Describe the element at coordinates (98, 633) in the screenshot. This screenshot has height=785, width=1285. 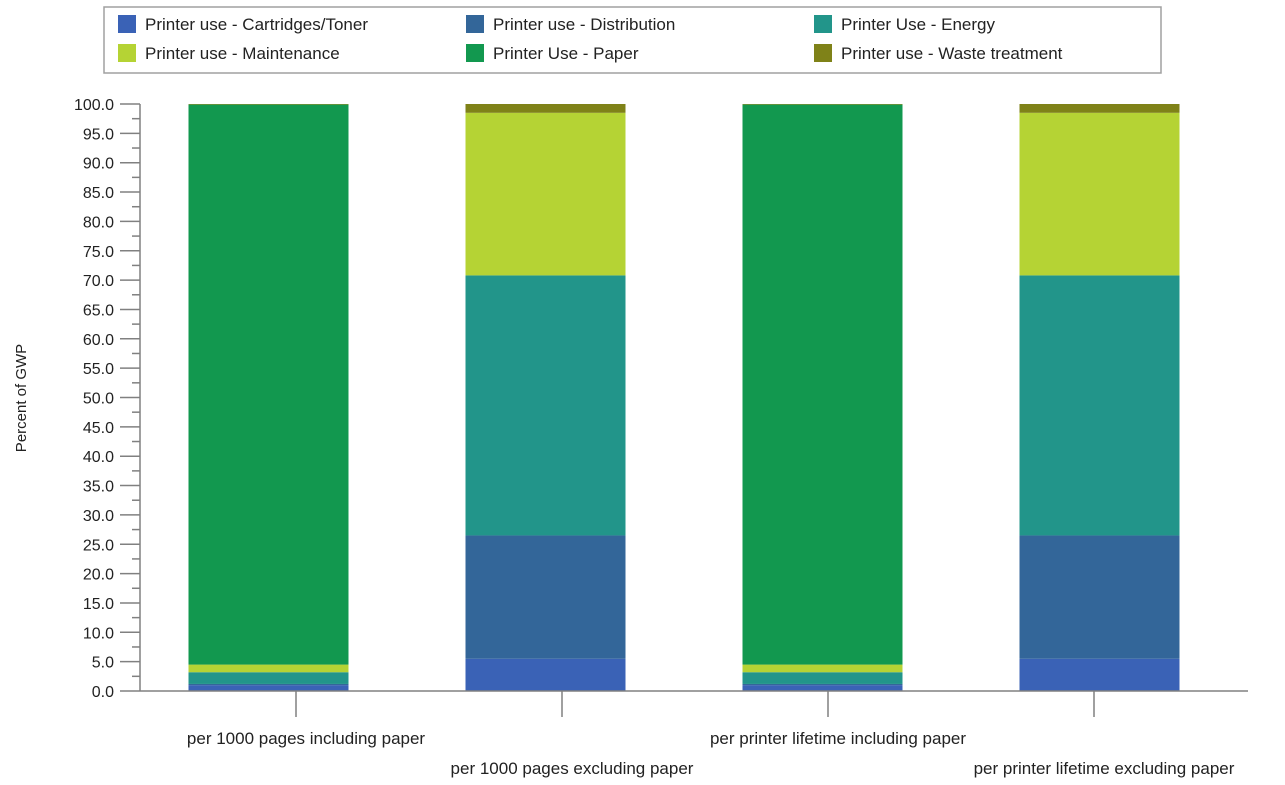
I see `y-tick-label: 10.0` at that location.